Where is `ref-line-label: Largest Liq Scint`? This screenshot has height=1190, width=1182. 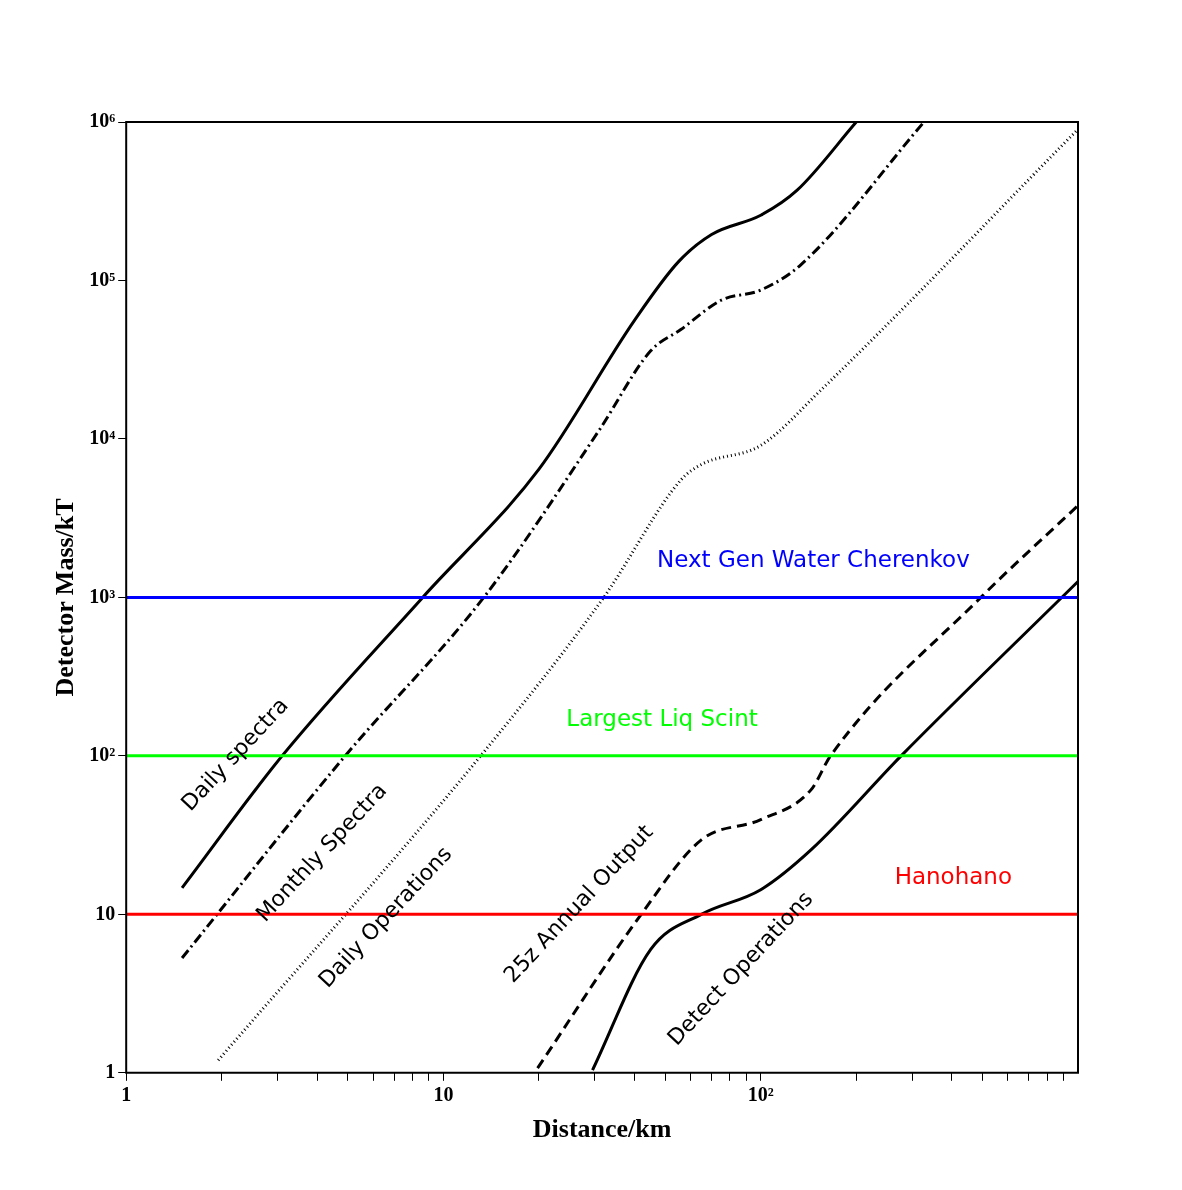
ref-line-label: Largest Liq Scint is located at coordinates (662, 717).